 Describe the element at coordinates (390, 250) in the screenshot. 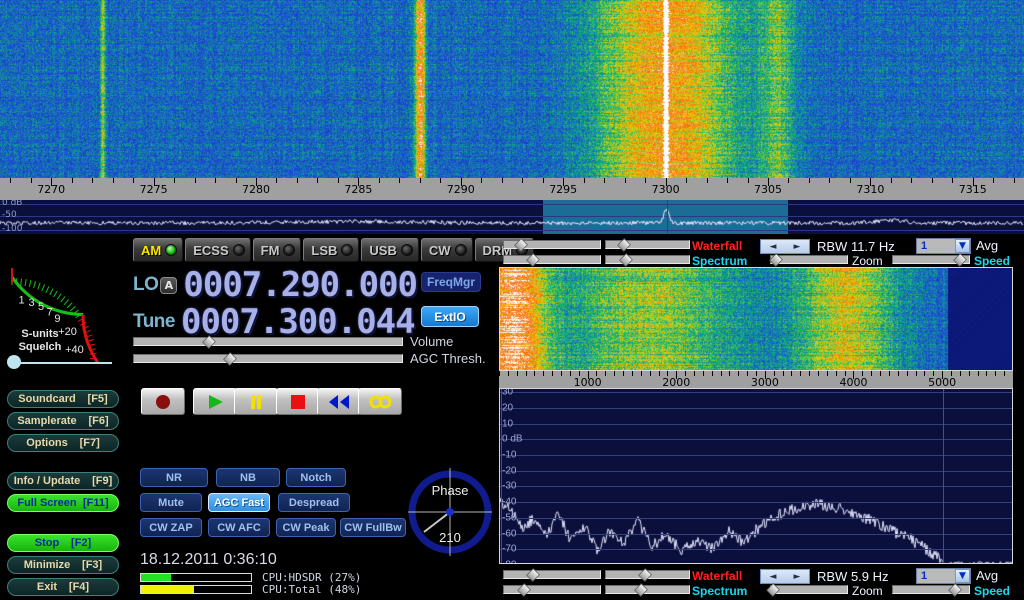

I see `mode-button-usb: USB` at that location.